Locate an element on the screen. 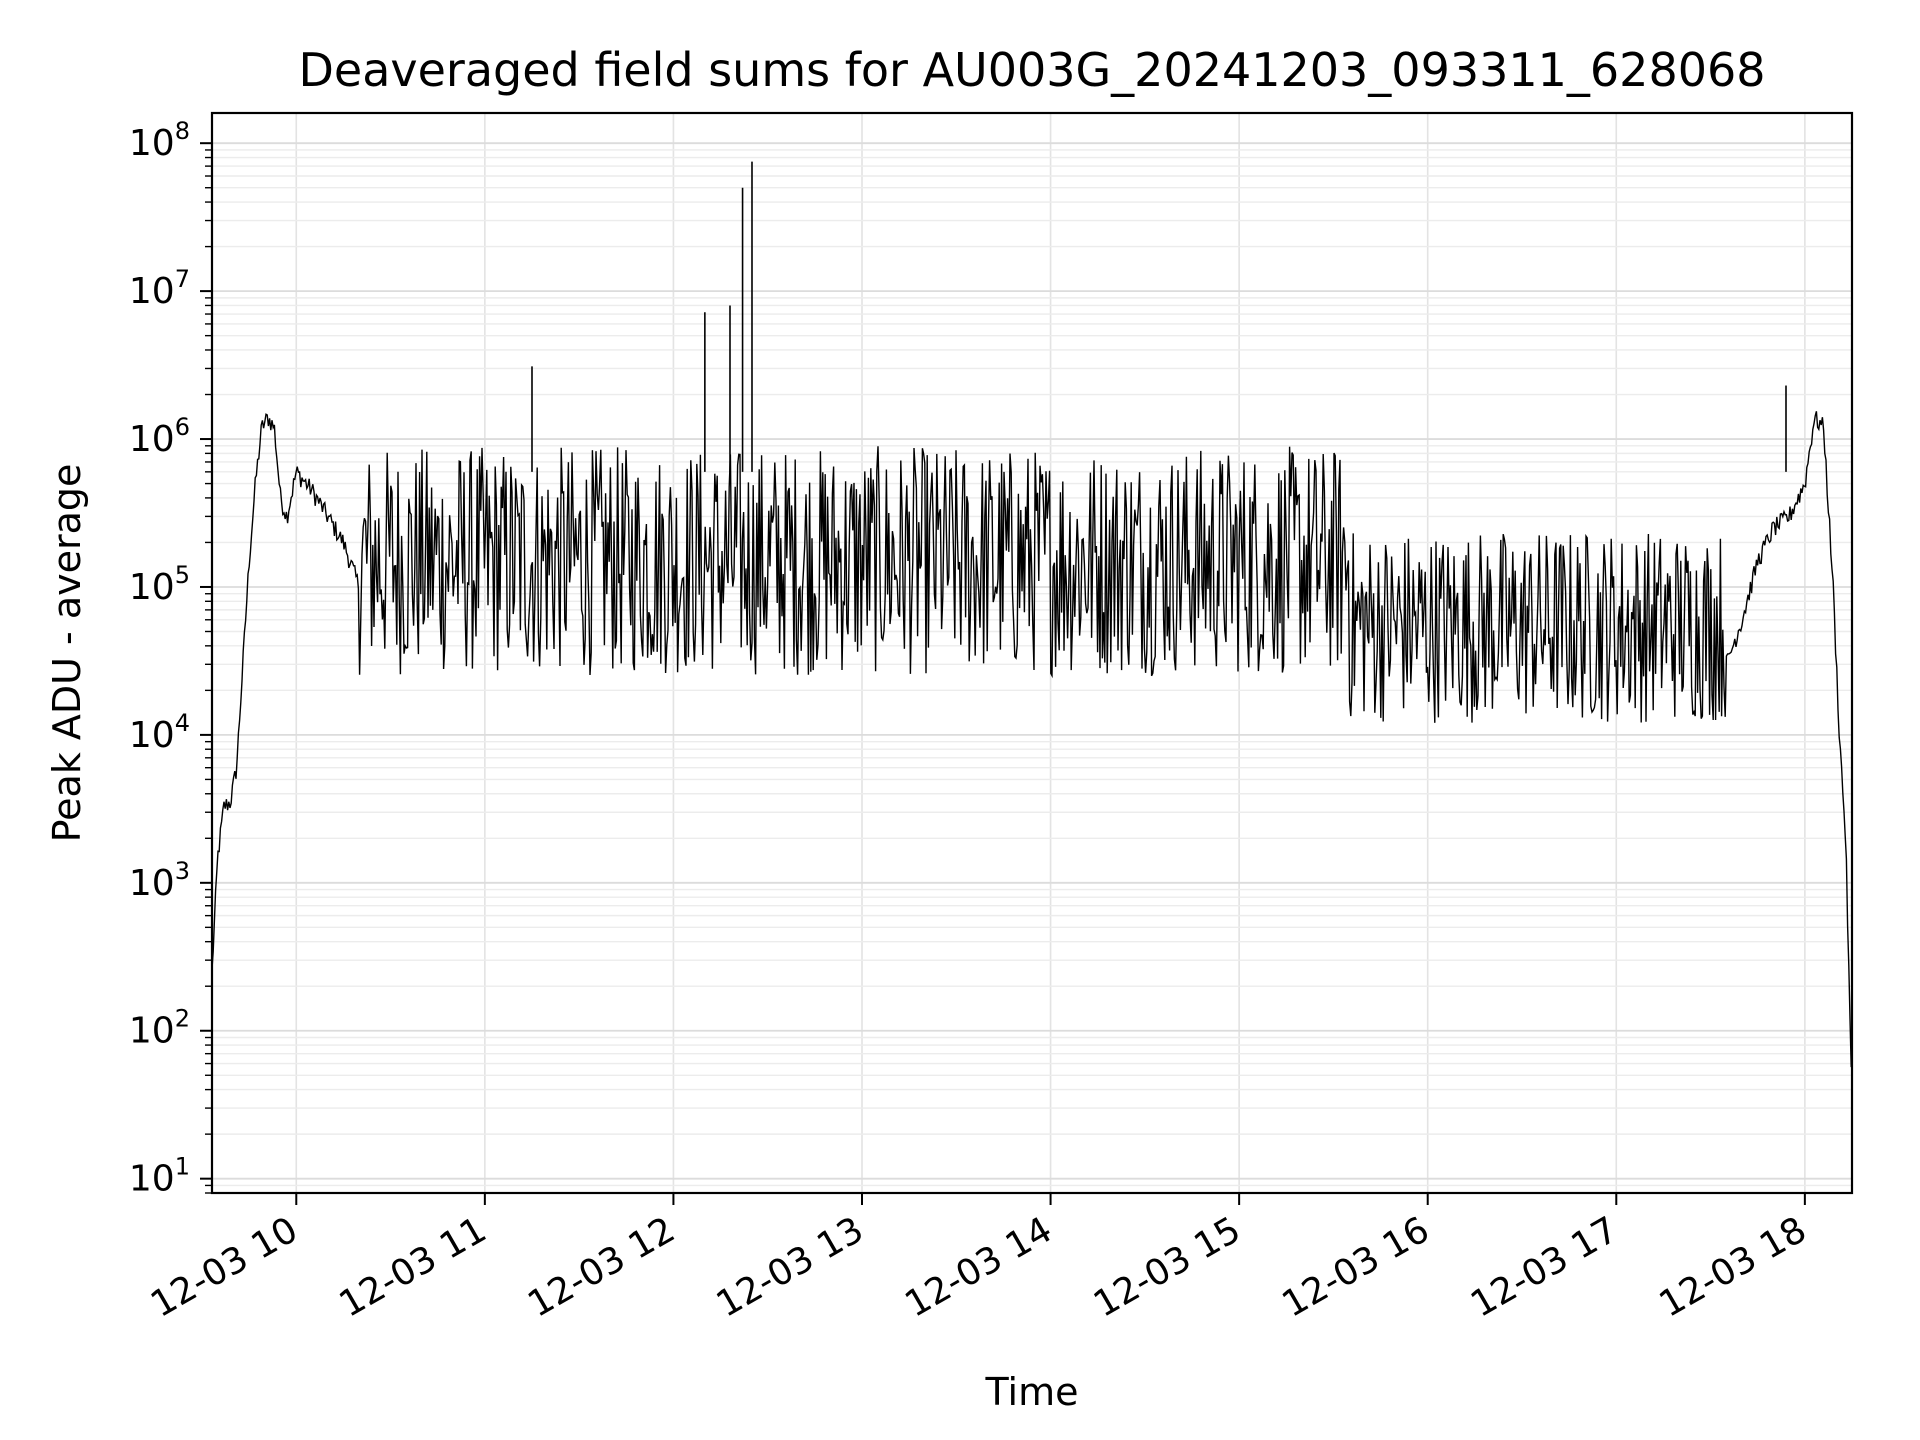  y-tick-label: 10⁸ is located at coordinates (159, 140).